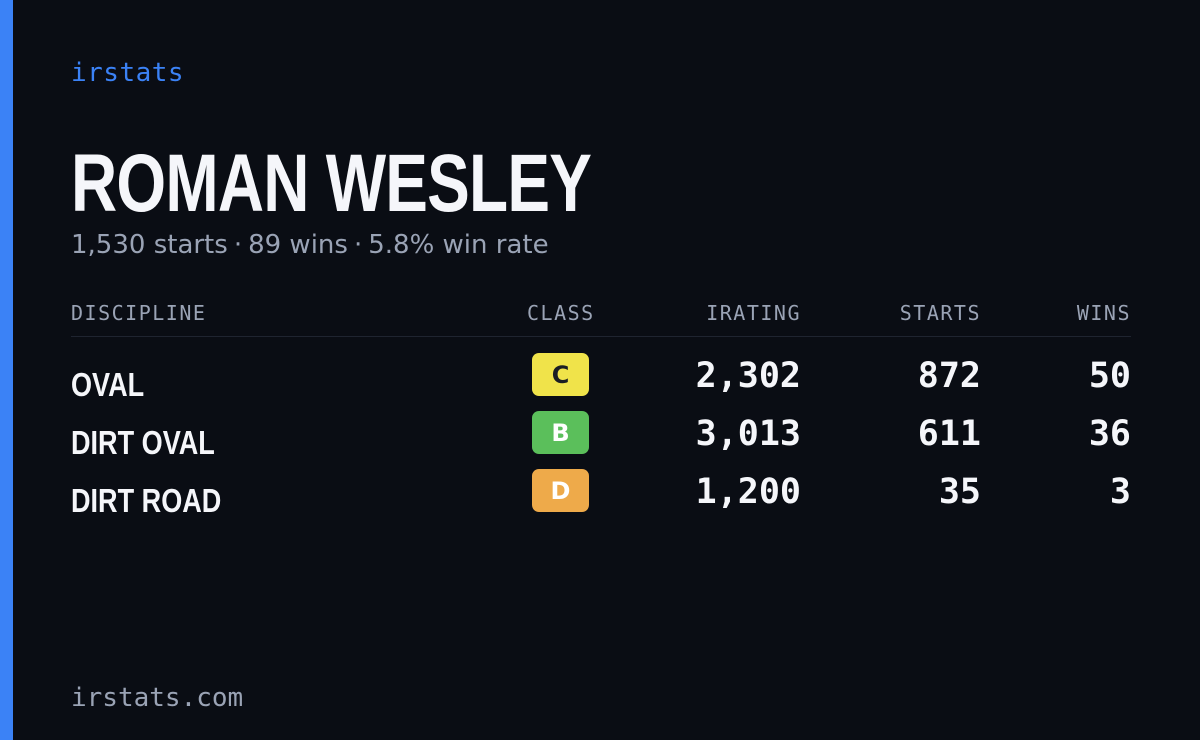 The width and height of the screenshot is (1200, 740). What do you see at coordinates (157, 698) in the screenshot?
I see `footer-url: irstats.com` at bounding box center [157, 698].